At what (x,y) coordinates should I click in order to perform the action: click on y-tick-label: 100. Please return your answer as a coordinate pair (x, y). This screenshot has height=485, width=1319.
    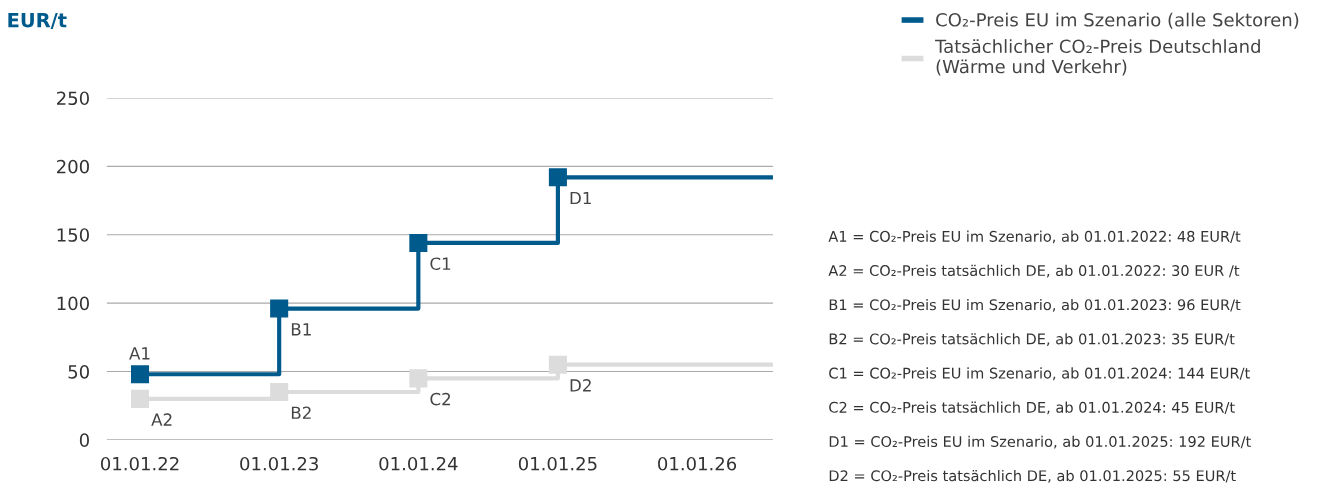
    Looking at the image, I should click on (73, 303).